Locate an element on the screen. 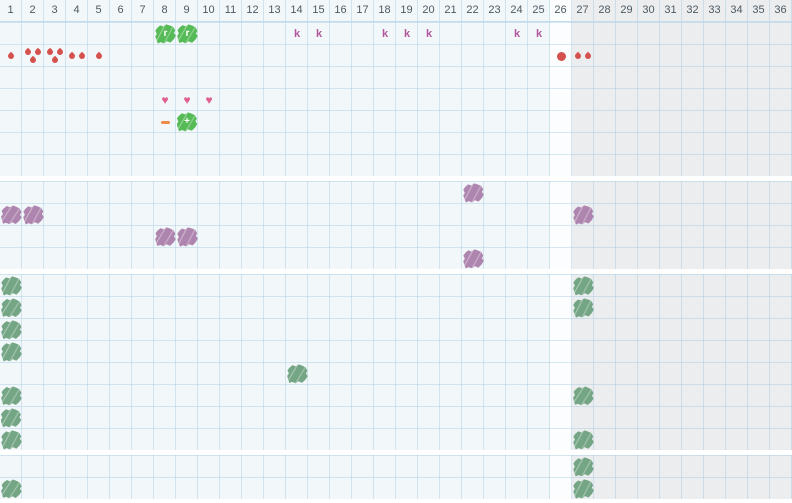  week-header-label-18: 18 is located at coordinates (385, 10).